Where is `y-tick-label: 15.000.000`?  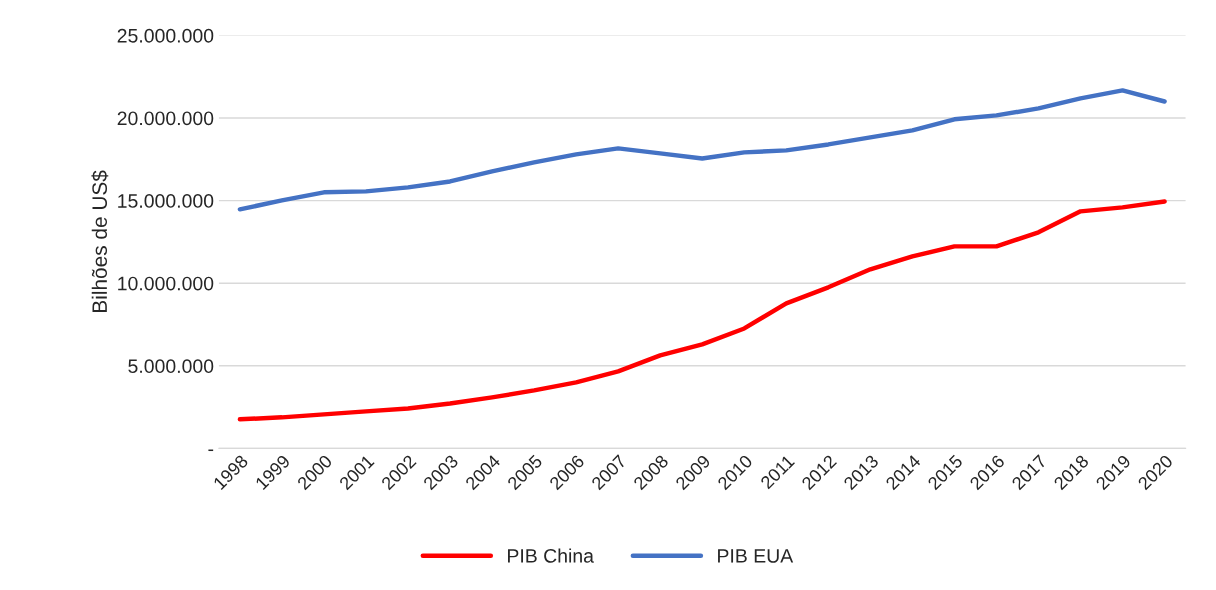
y-tick-label: 15.000.000 is located at coordinates (166, 201).